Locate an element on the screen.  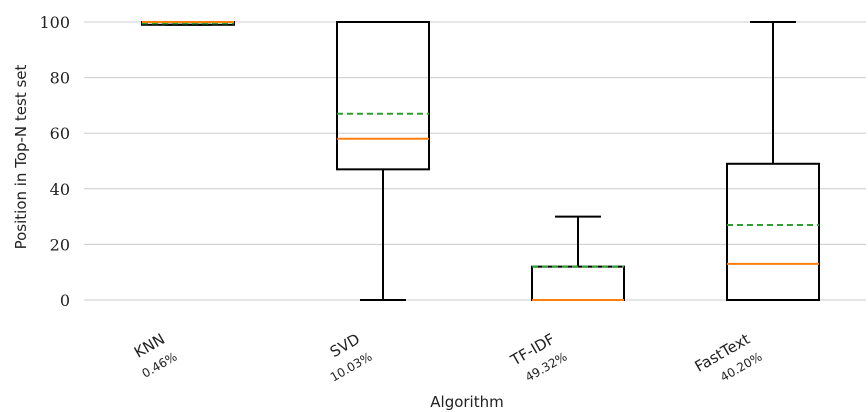
y-tick-label-80: 80 is located at coordinates (60, 78).